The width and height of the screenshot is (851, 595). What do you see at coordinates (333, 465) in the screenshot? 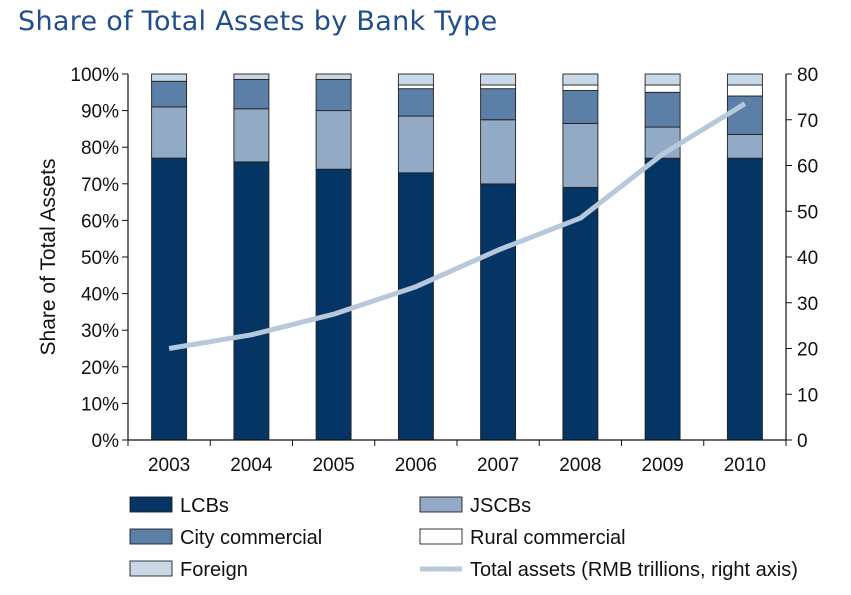
I see `x-tick-label-2005: 2005` at bounding box center [333, 465].